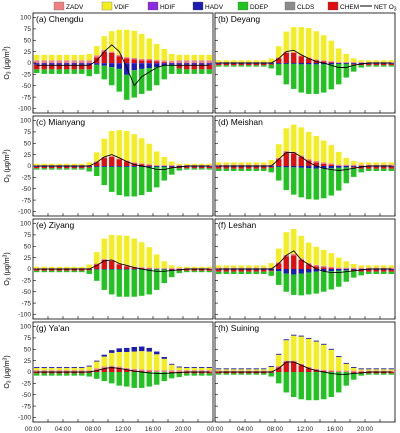 The width and height of the screenshot is (400, 433). Describe the element at coordinates (8, 371) in the screenshot. I see `y-axis-label: O3 (μg/m3)` at that location.